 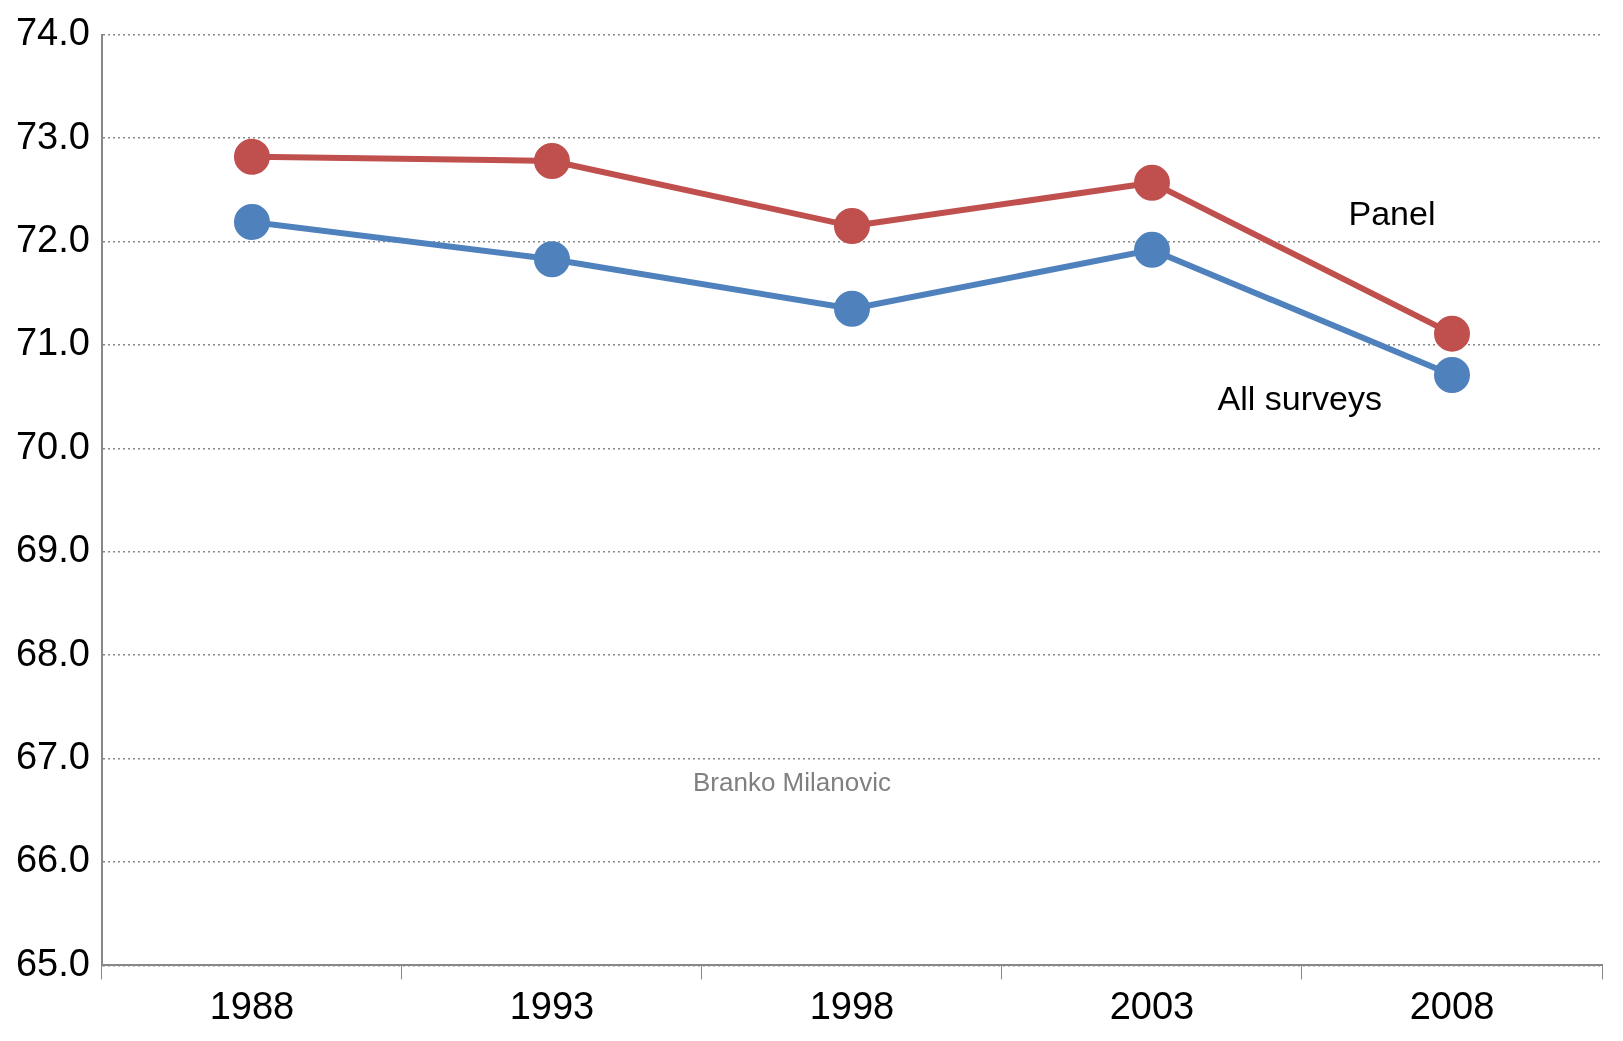 I want to click on y-tick-label: 72.0, so click(x=52, y=239).